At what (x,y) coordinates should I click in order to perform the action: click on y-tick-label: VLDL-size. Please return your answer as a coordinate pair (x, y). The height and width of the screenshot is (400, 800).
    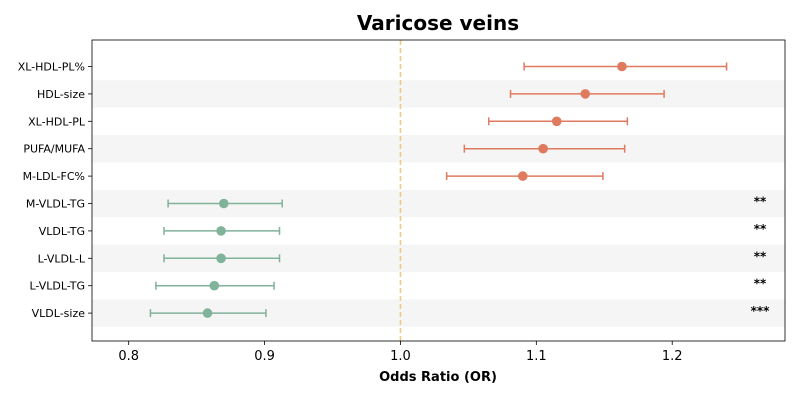
    Looking at the image, I should click on (59, 313).